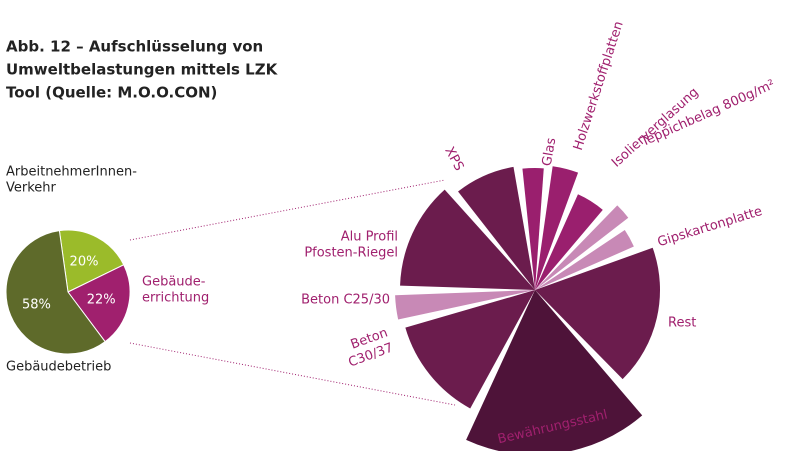 The image size is (799, 451). What do you see at coordinates (31, 188) in the screenshot?
I see `category-label: Verkehr` at bounding box center [31, 188].